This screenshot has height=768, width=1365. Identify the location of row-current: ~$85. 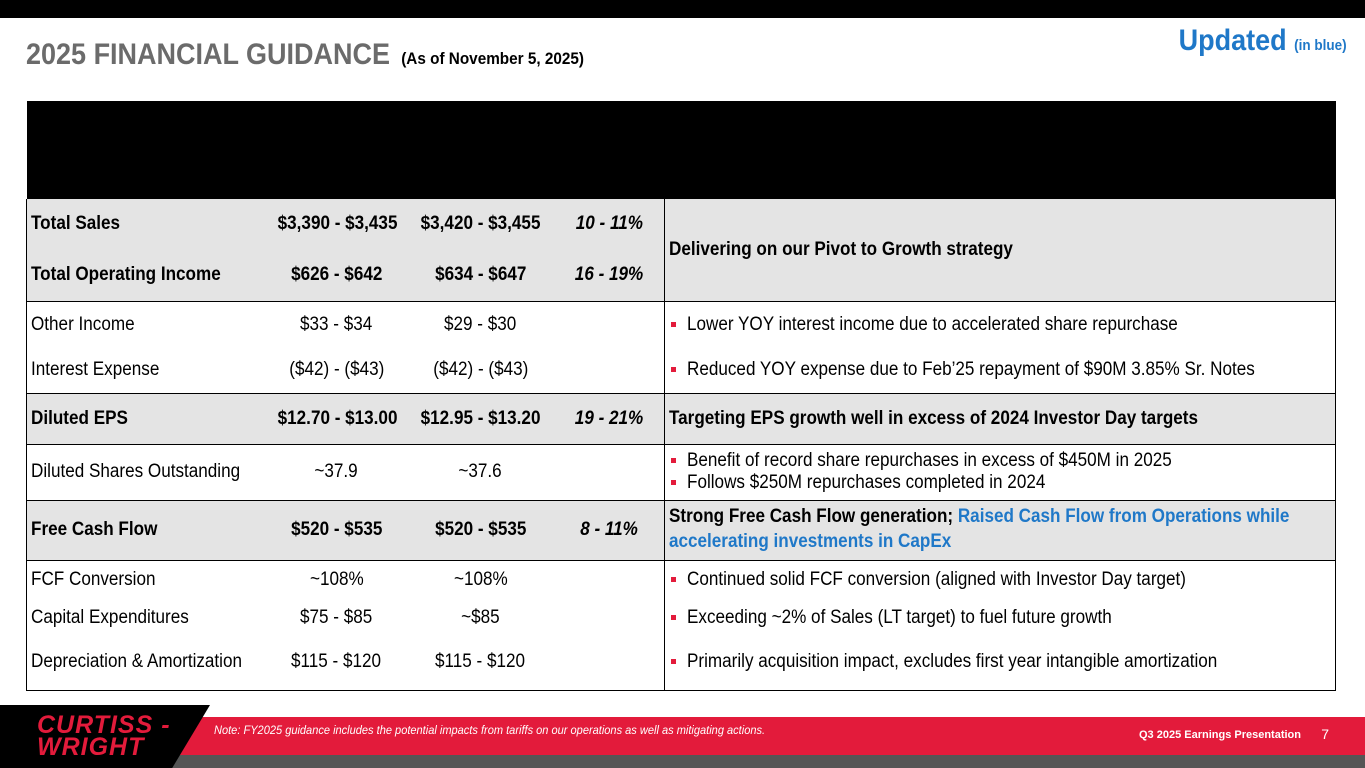
(480, 617).